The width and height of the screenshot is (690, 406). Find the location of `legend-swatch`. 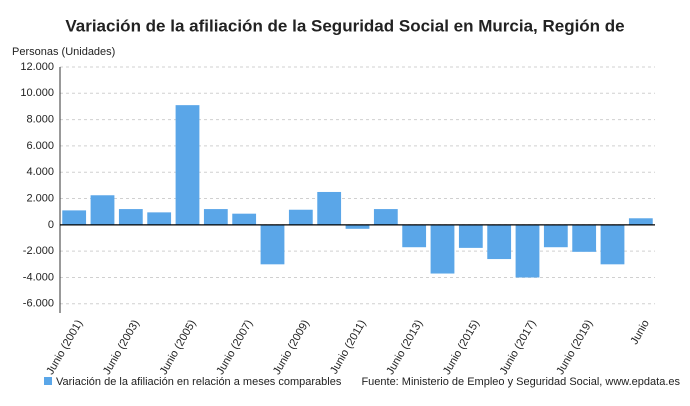

legend-swatch is located at coordinates (48, 381).